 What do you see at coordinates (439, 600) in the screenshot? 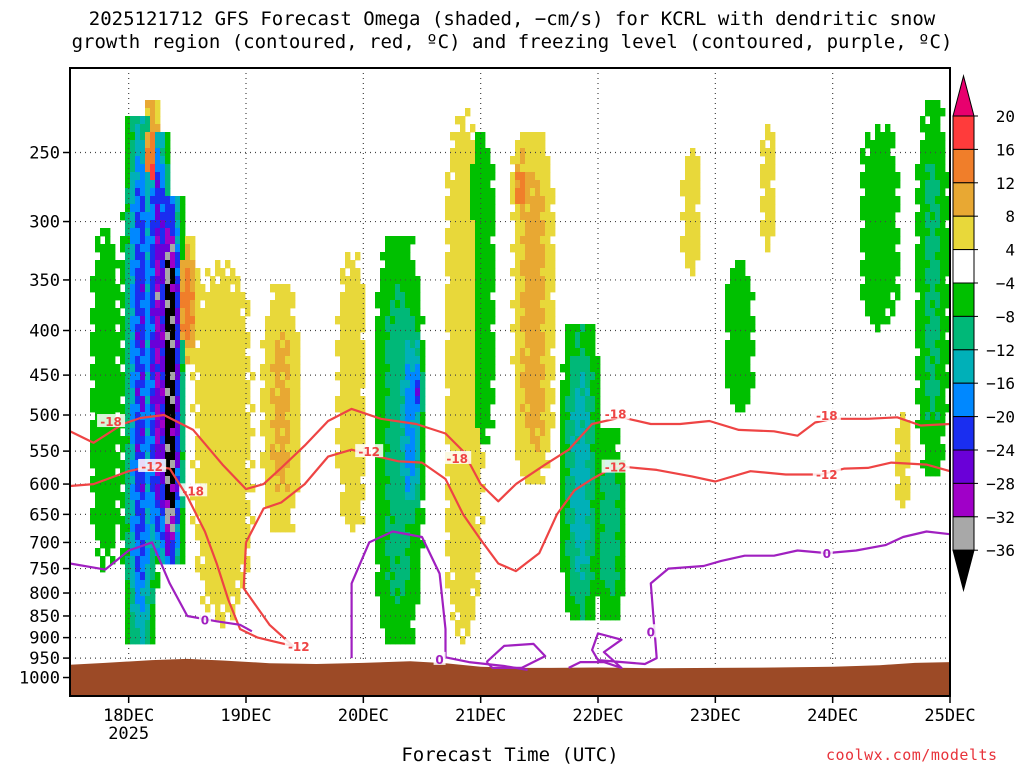
I see `contour-freezing-line` at bounding box center [439, 600].